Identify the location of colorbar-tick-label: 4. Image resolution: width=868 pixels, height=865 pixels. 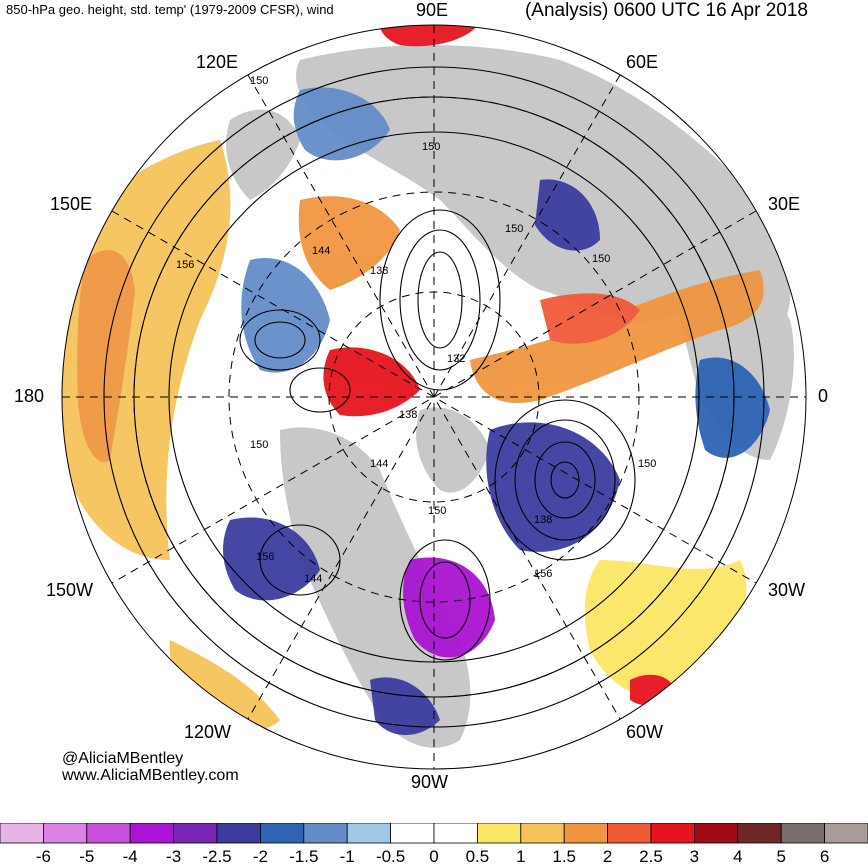
(737, 856).